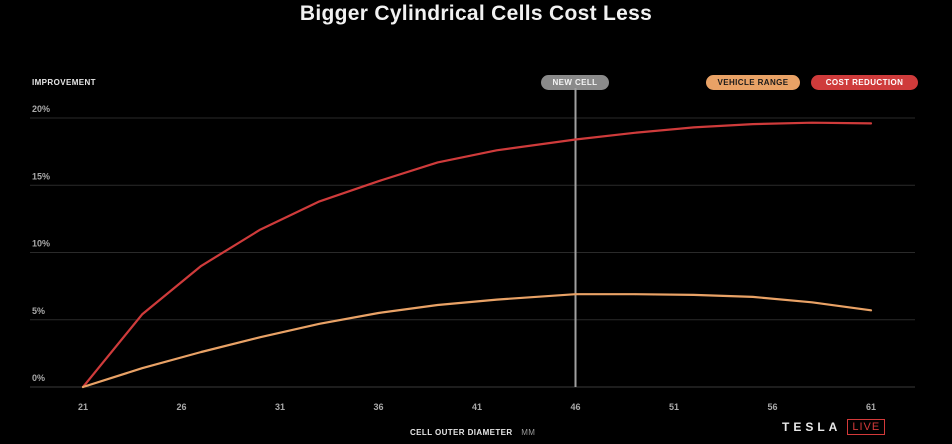  I want to click on x-axis-unit: MM, so click(528, 432).